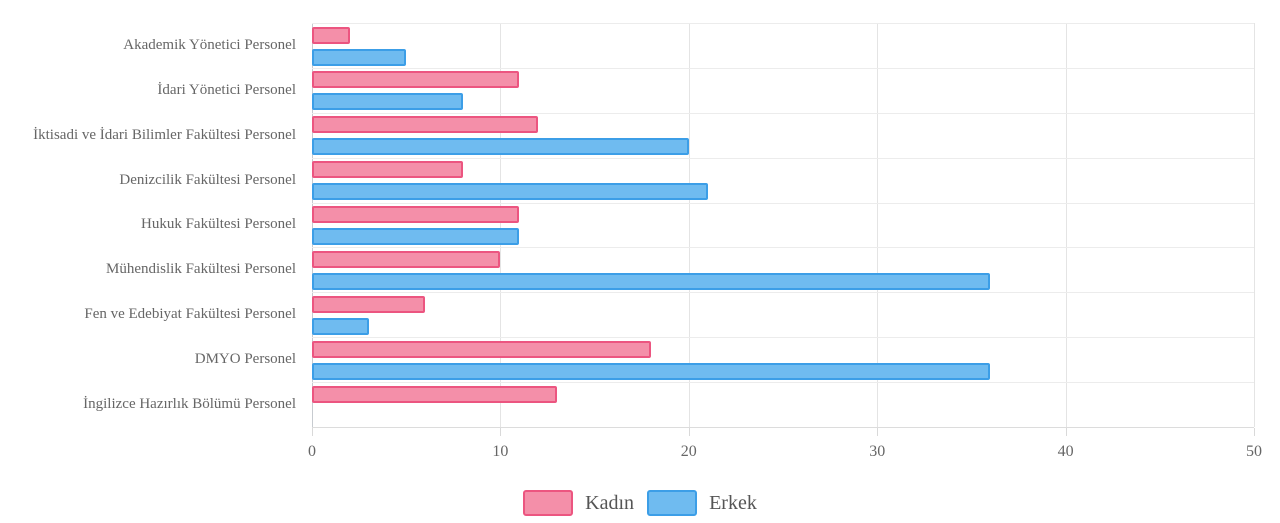  I want to click on category-label: Denizcilik Fakültesi Personel, so click(207, 179).